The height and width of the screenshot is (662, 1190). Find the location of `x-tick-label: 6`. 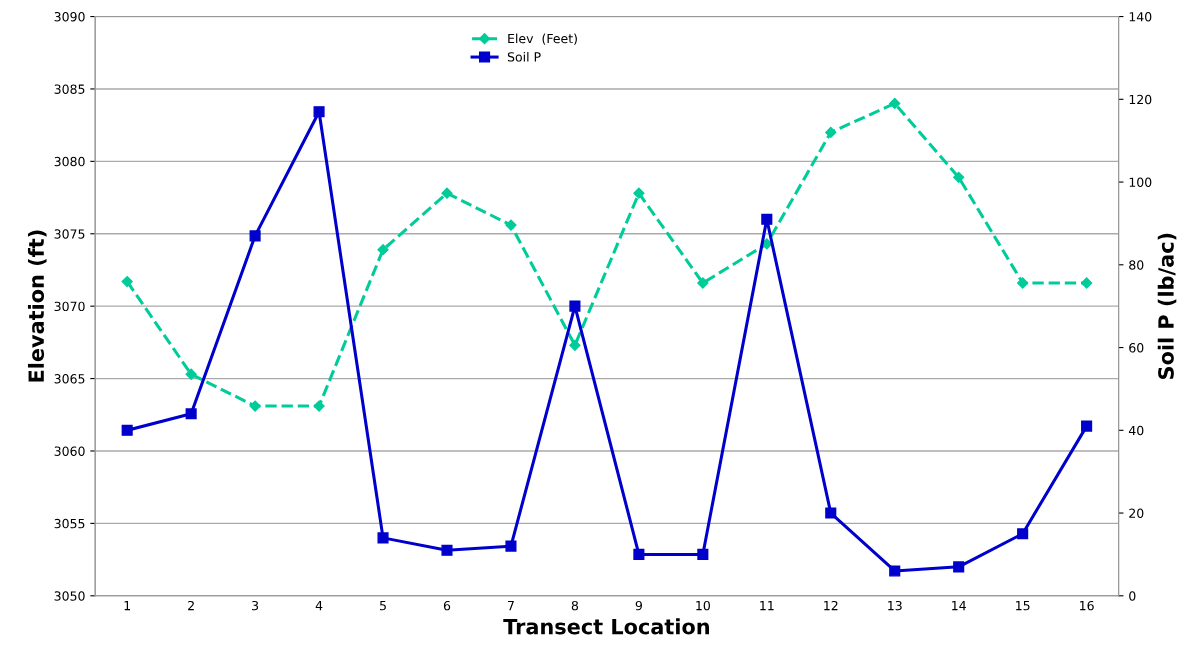

x-tick-label: 6 is located at coordinates (447, 605).